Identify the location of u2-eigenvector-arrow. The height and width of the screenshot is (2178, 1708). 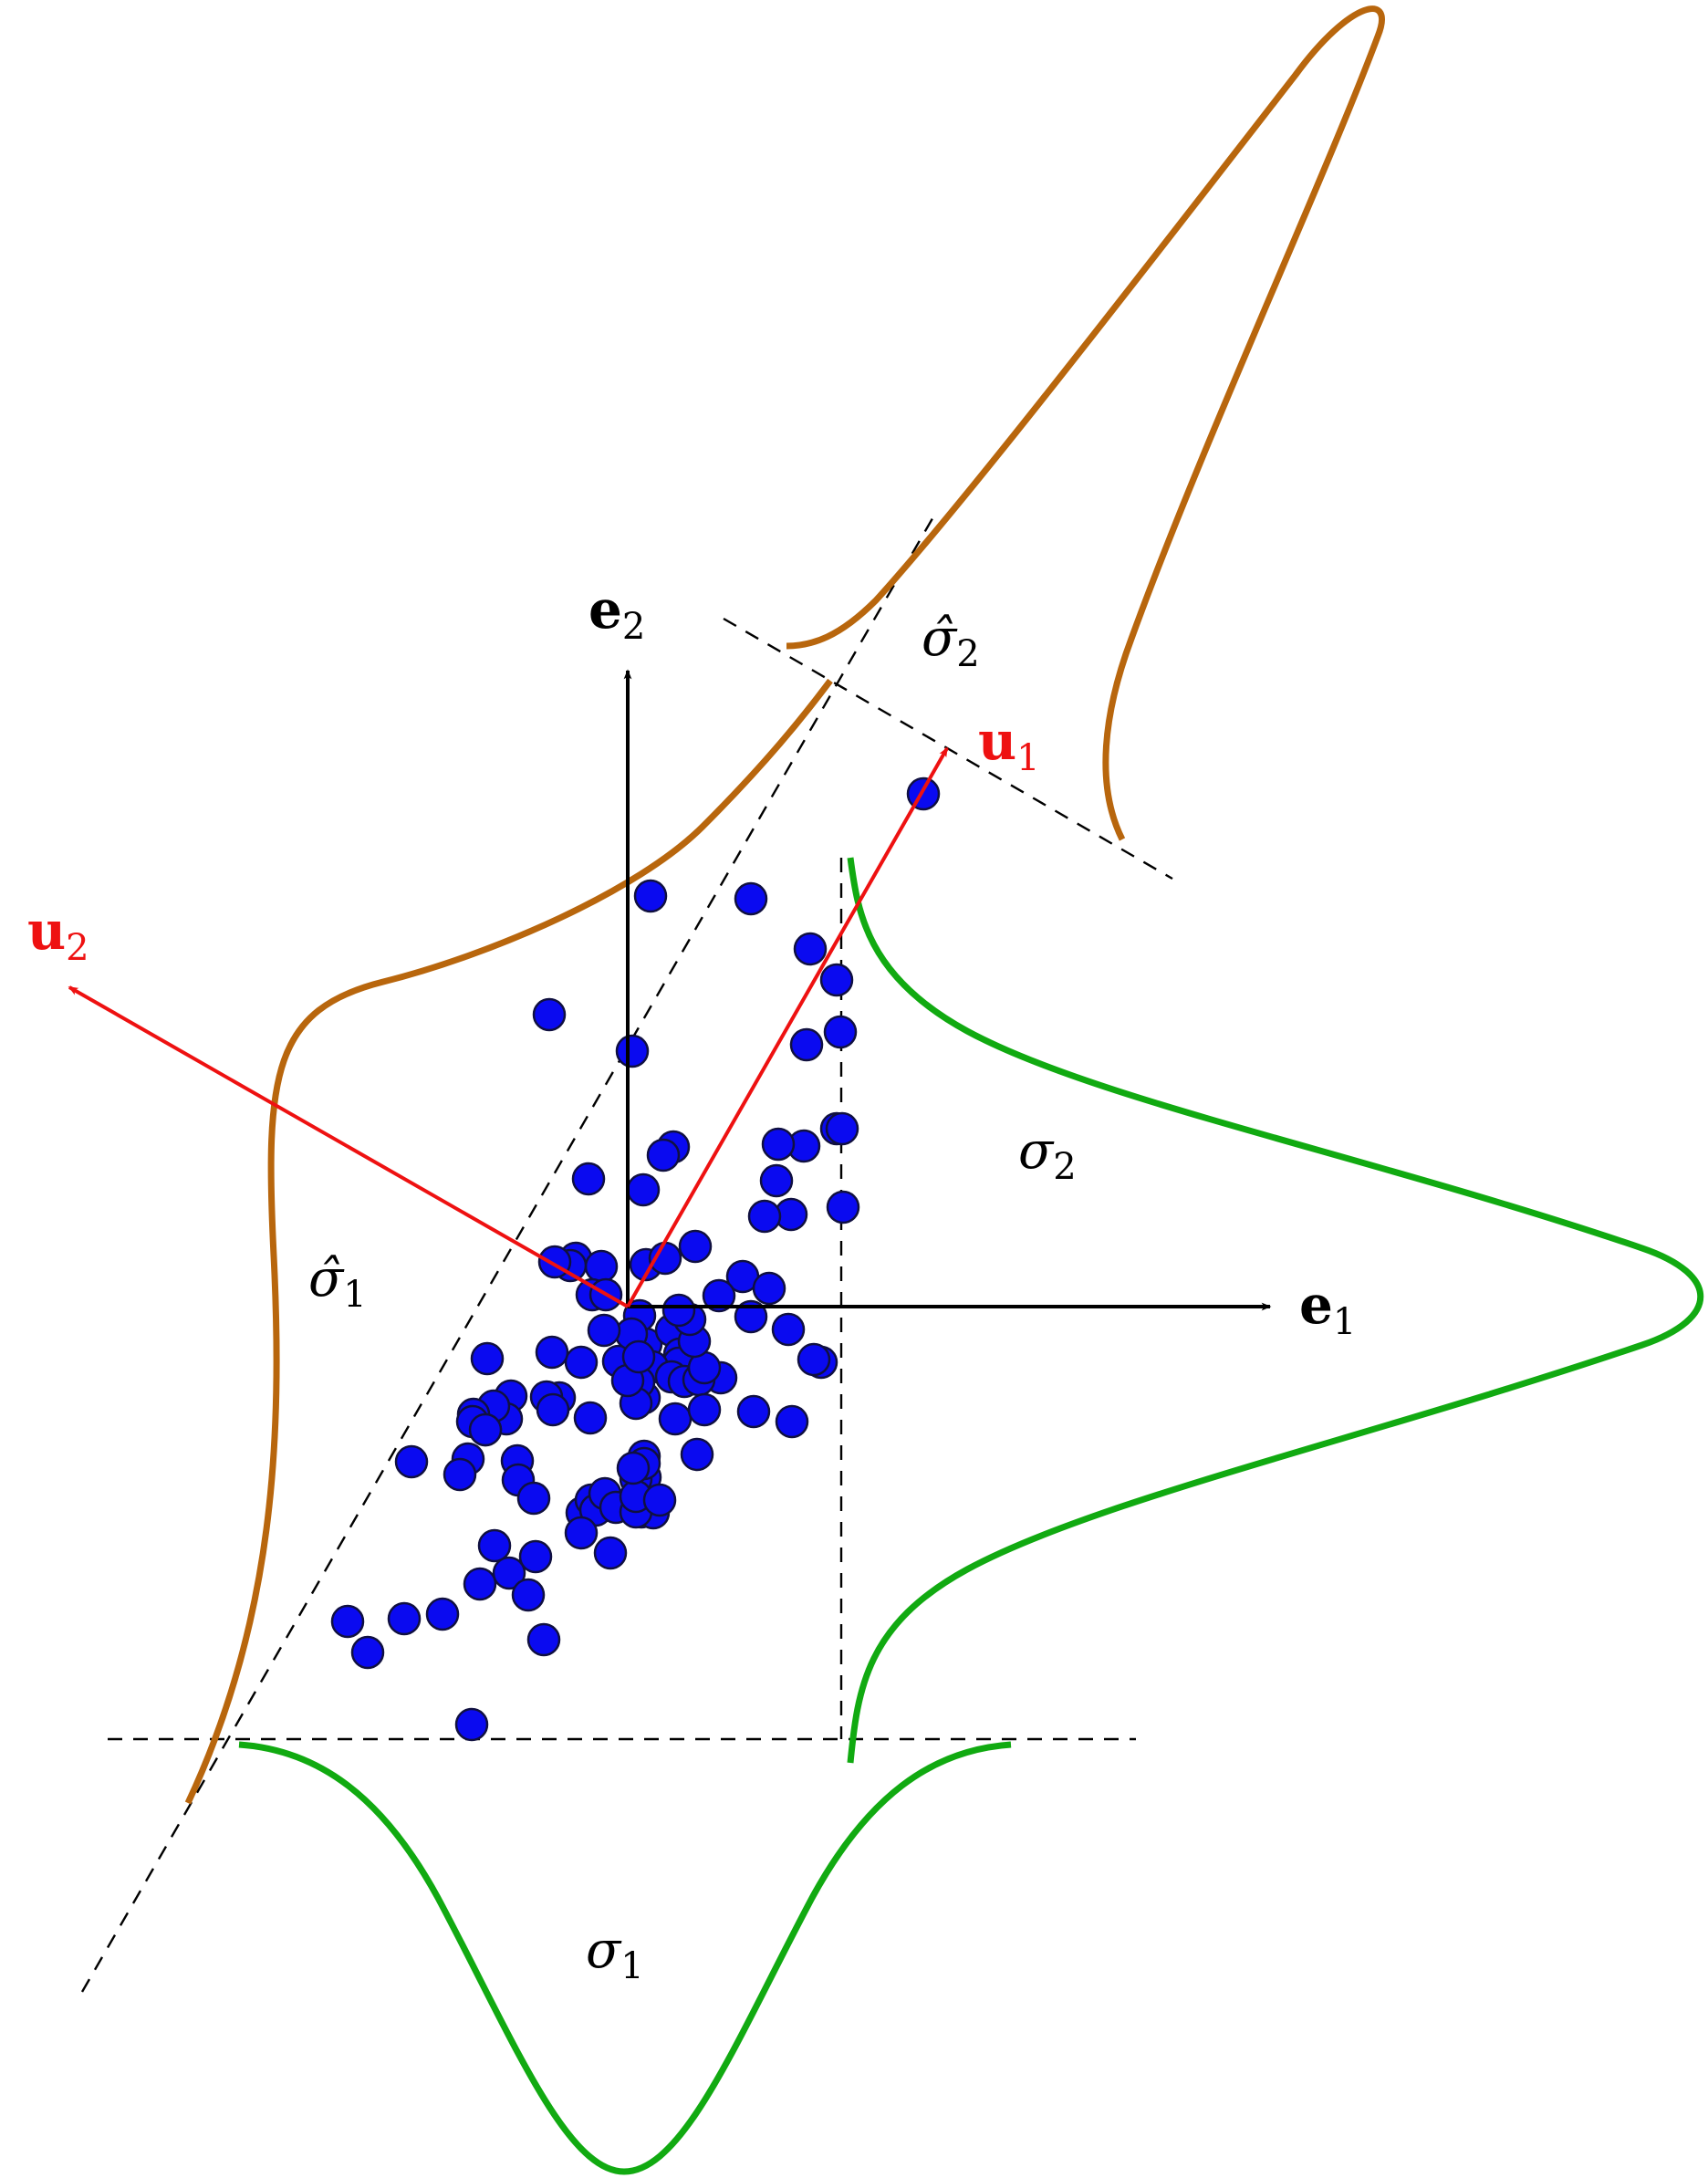
(349, 1147).